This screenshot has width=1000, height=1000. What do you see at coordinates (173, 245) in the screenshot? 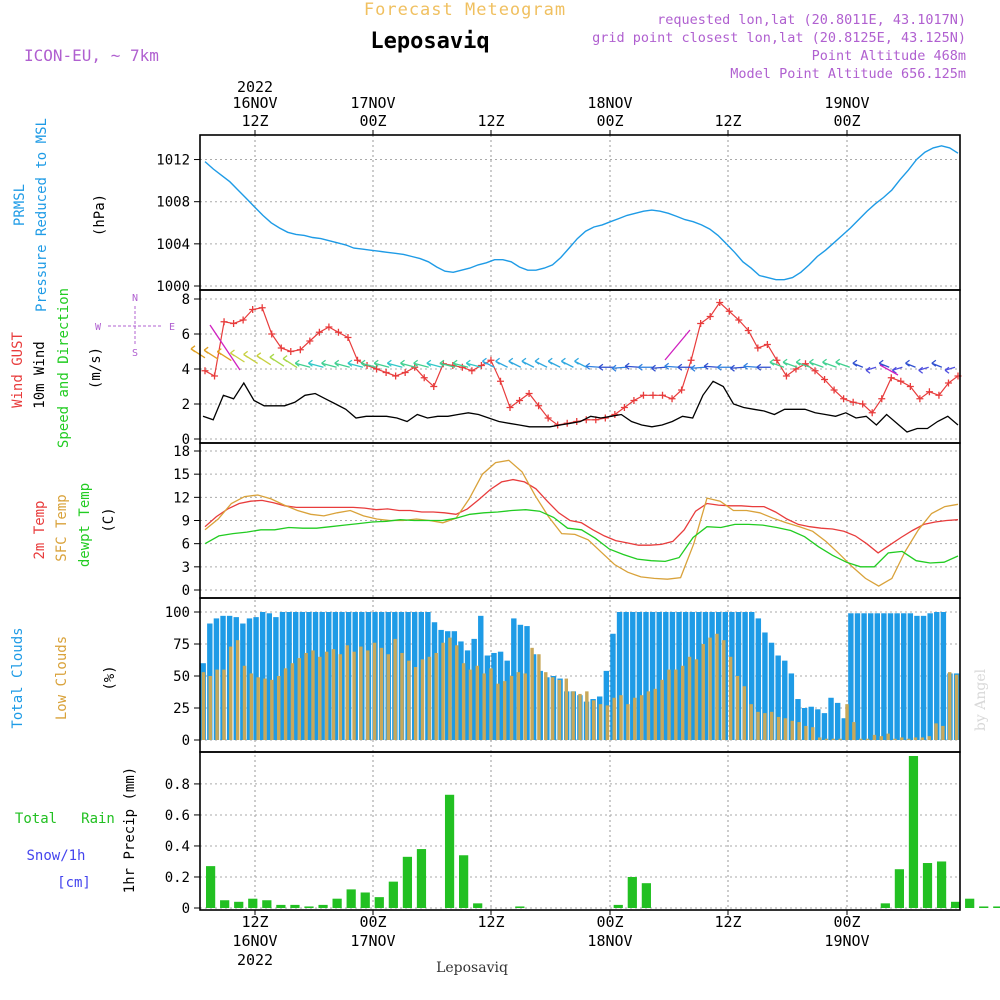
I see `pressure-y-tick-label-1: 1004` at bounding box center [173, 245].